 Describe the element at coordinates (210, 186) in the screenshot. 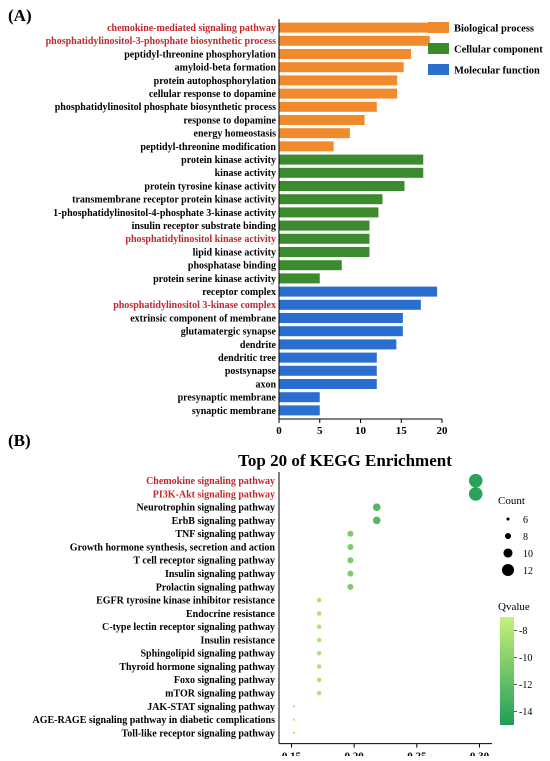

I see `bar-category-label: protein tyrosine kinase activity` at that location.